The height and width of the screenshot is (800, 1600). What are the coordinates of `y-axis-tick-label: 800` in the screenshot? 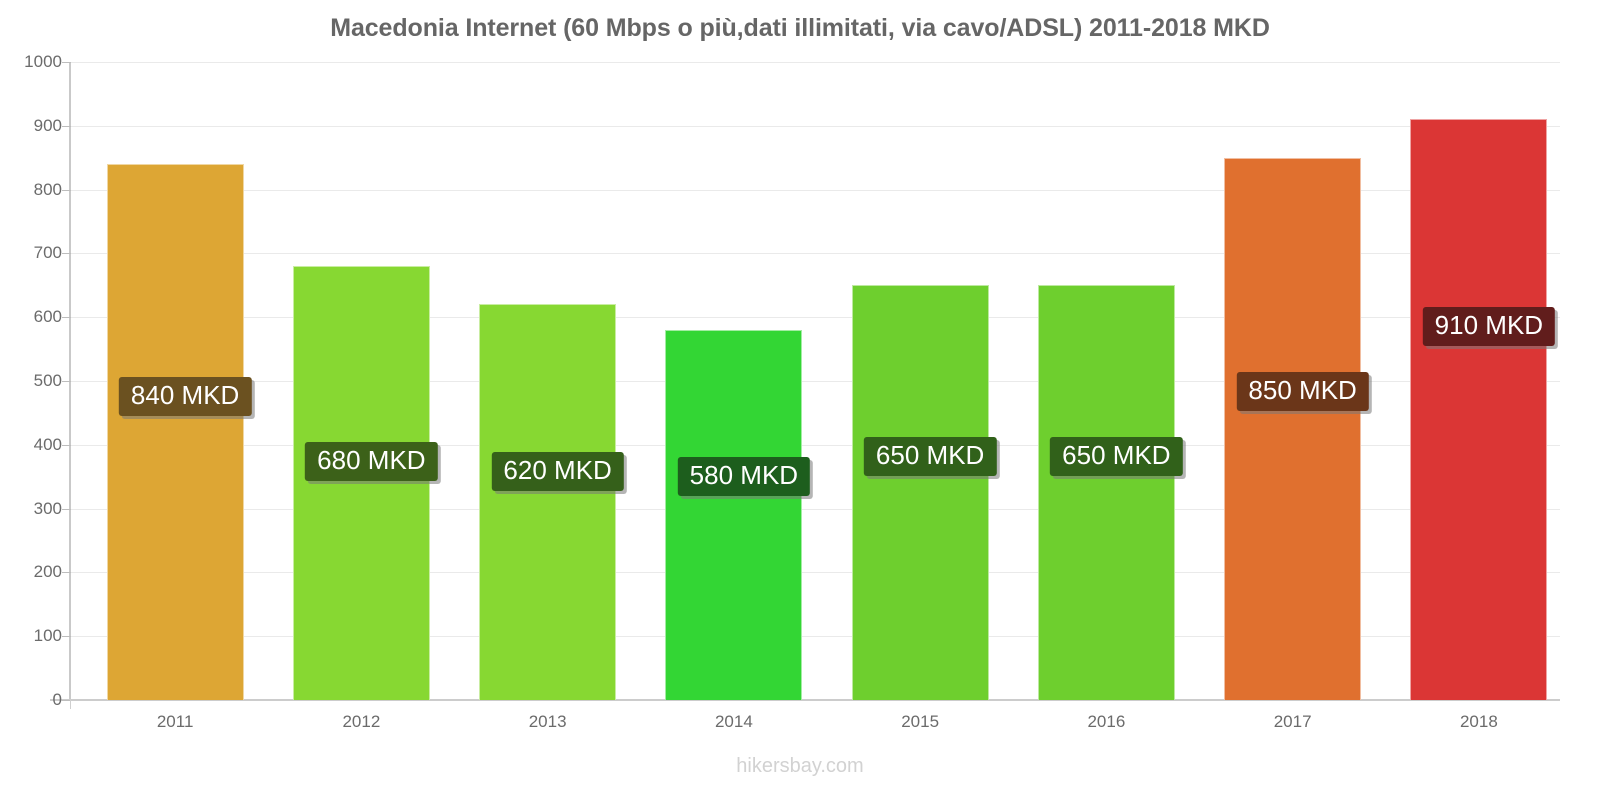 It's located at (47, 189).